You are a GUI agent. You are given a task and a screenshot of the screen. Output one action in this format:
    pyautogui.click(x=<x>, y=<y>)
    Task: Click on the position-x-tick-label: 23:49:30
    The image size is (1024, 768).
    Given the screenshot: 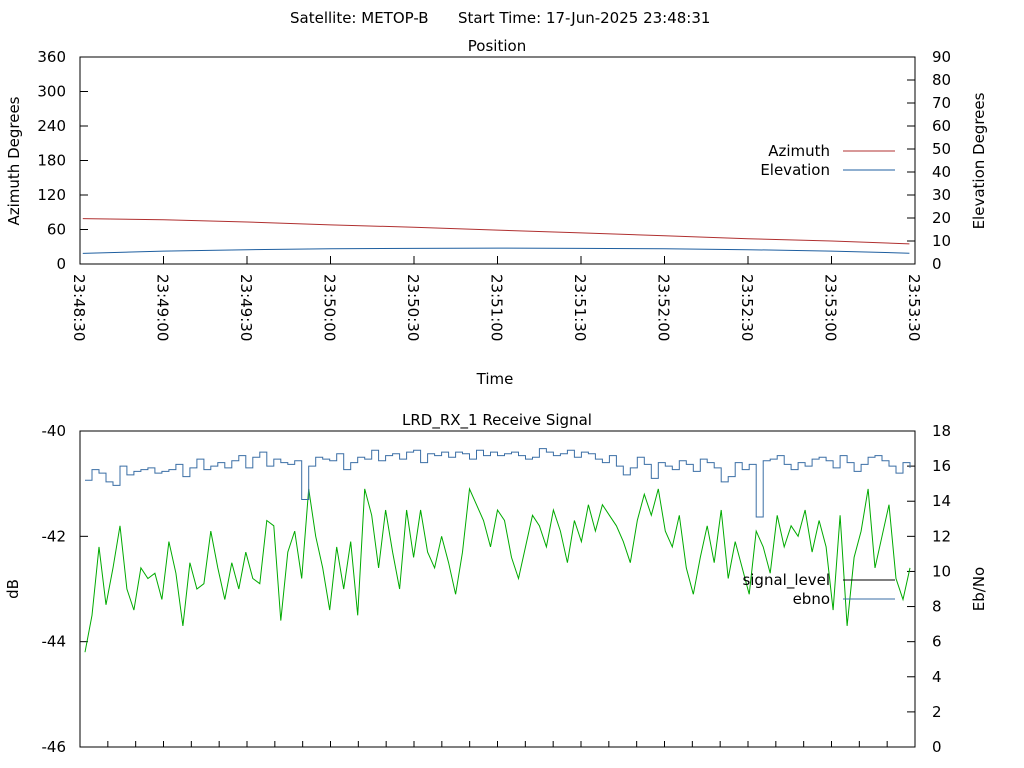 What is the action you would take?
    pyautogui.click(x=246, y=307)
    